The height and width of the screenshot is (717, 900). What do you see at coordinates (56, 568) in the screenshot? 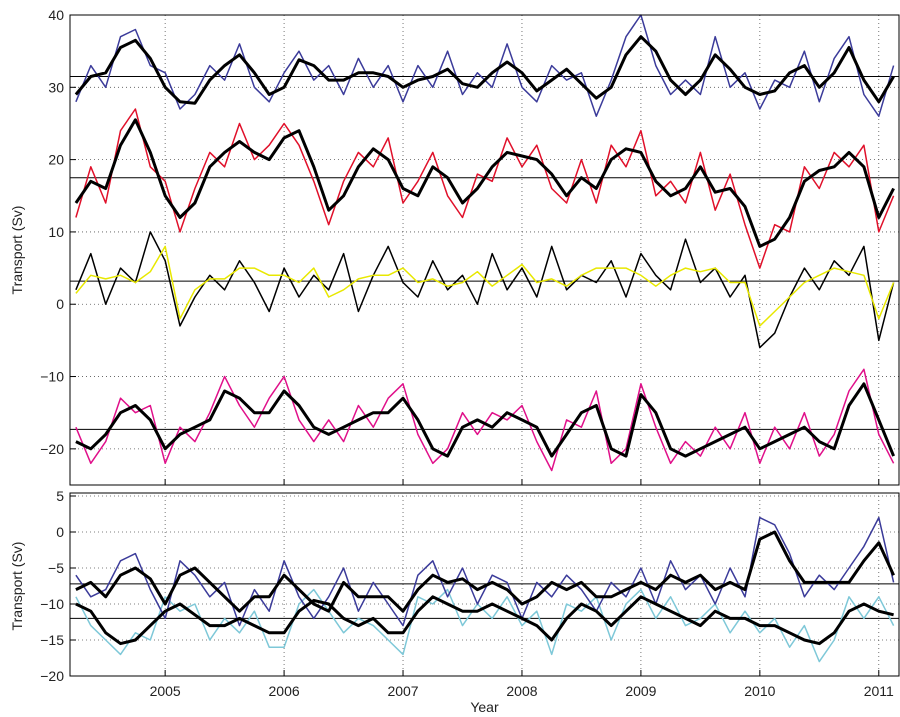
I see `y-tick-label: −5` at bounding box center [56, 568].